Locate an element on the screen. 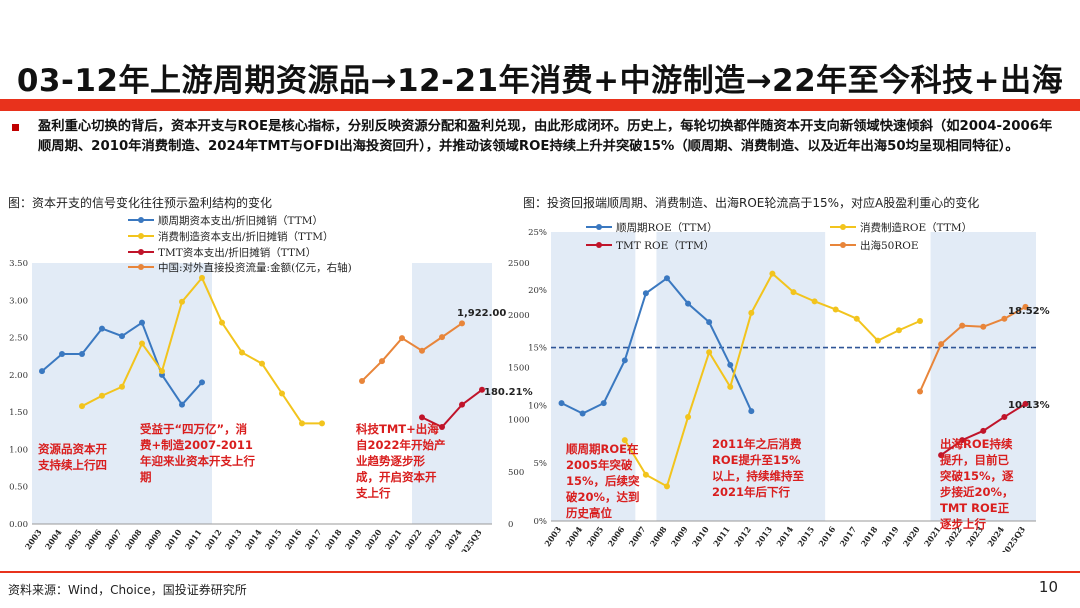 This screenshot has width=1080, height=608. y-tick-label: 0.00 is located at coordinates (18, 525).